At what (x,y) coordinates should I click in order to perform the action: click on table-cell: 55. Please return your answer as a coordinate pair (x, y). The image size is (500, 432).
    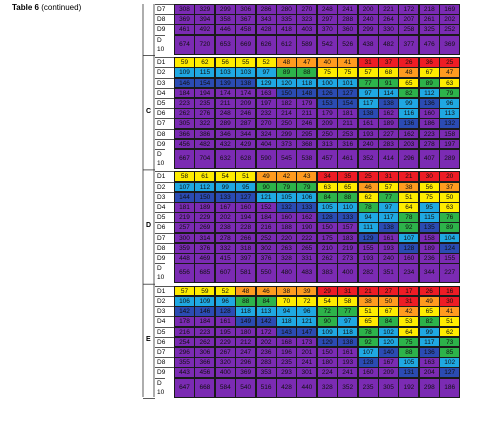
    Looking at the image, I should click on (246, 62).